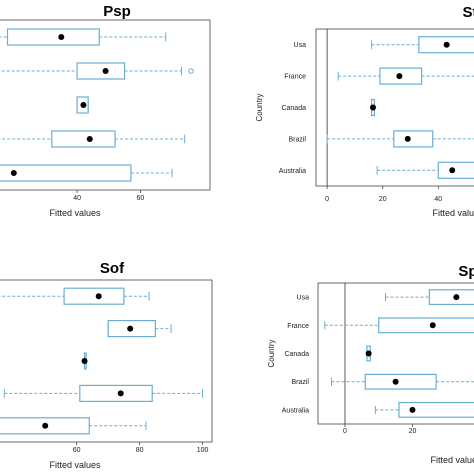 The image size is (474, 474). Describe the element at coordinates (112, 268) in the screenshot. I see `panel-title: Sof` at that location.